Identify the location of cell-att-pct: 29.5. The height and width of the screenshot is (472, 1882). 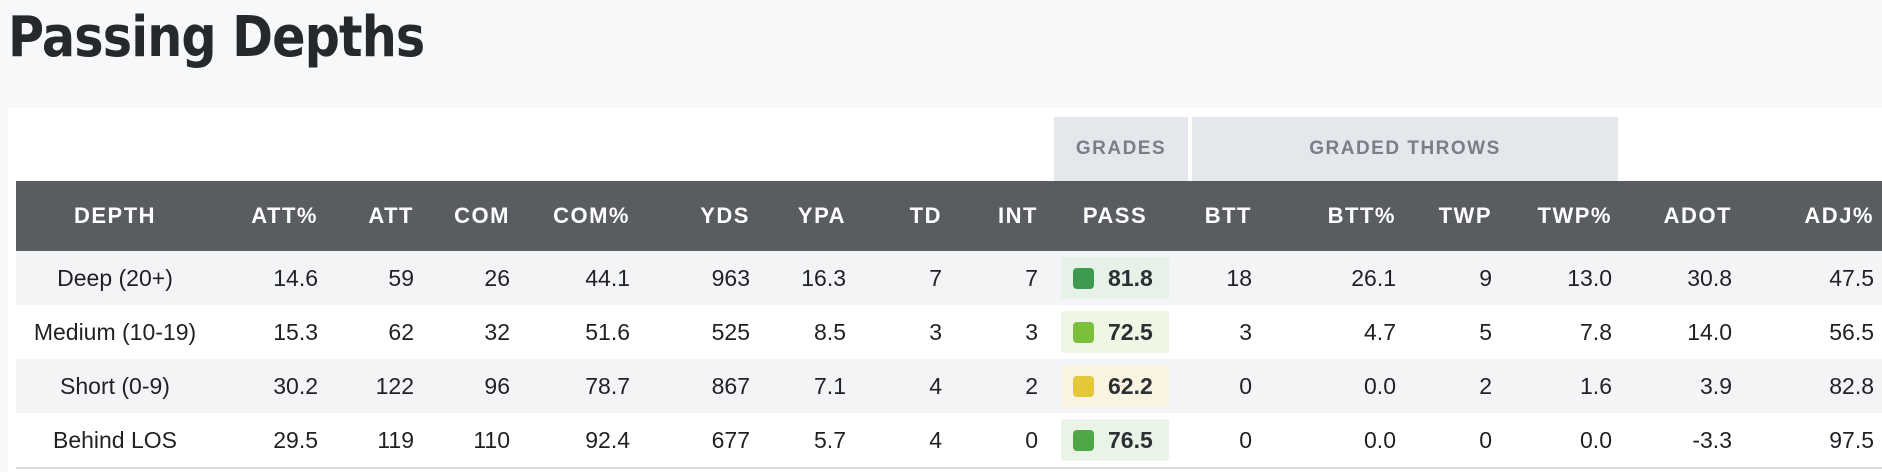
(270, 441).